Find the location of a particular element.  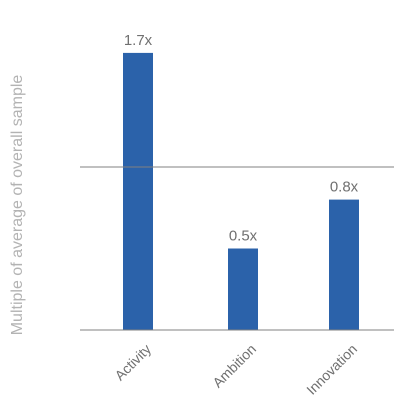

data-label-innovation: 0.8x is located at coordinates (344, 187).